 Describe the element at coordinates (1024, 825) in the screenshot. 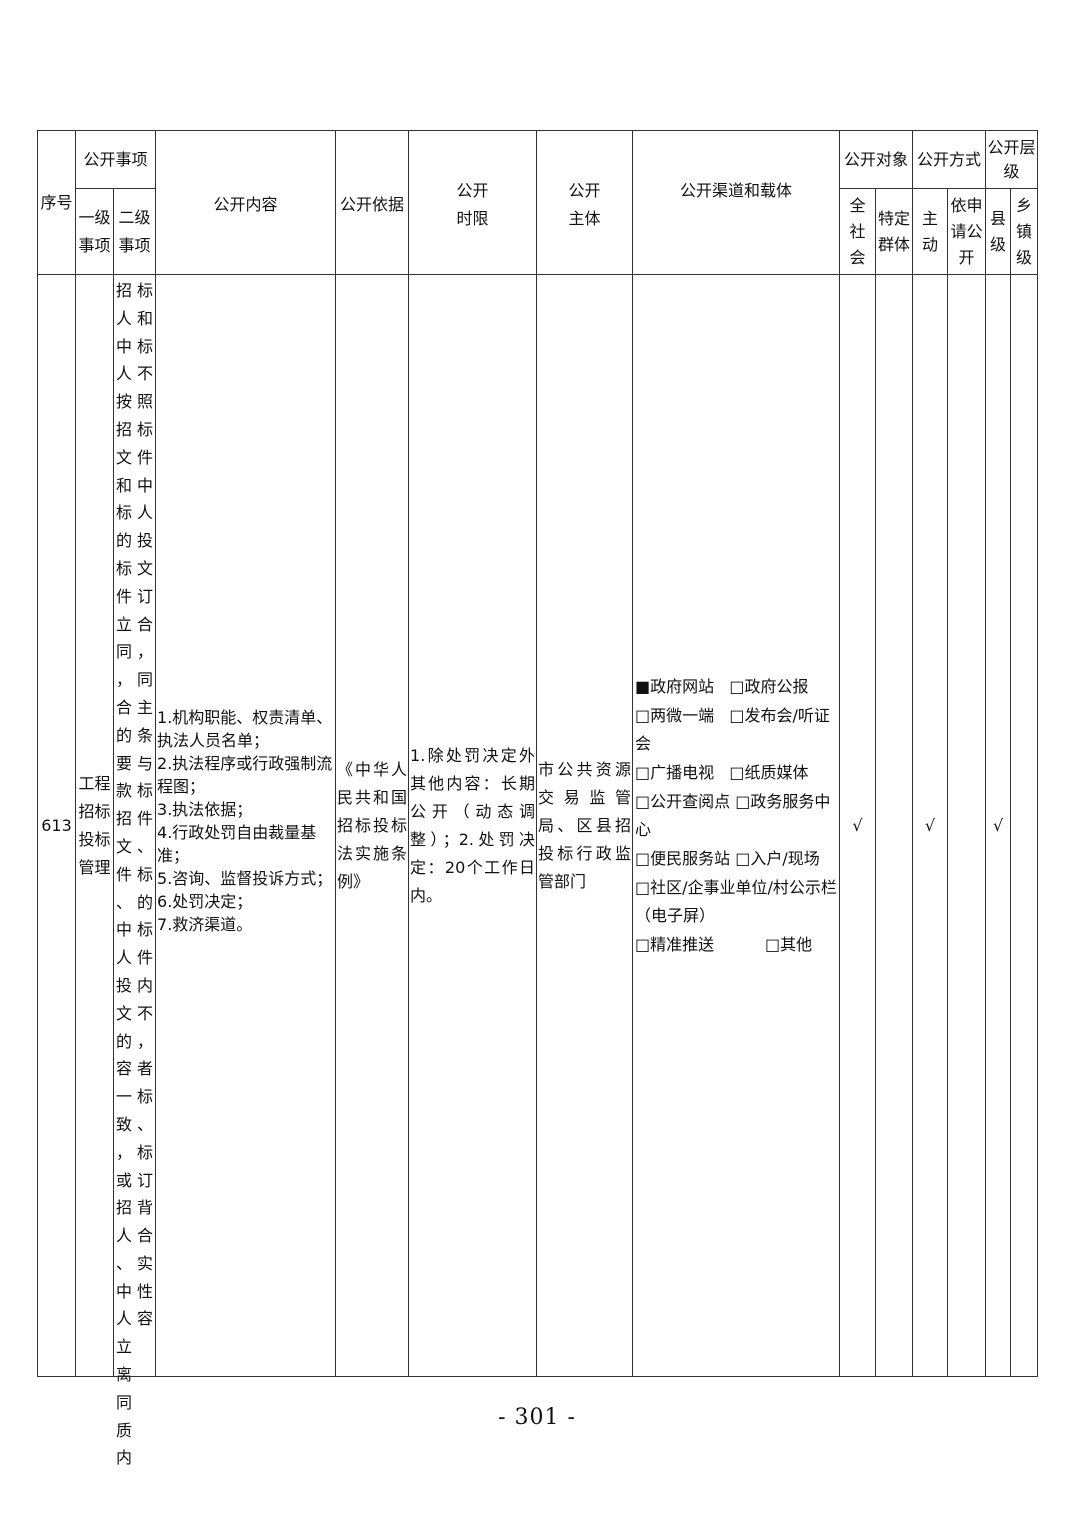

I see `row-town-check` at that location.